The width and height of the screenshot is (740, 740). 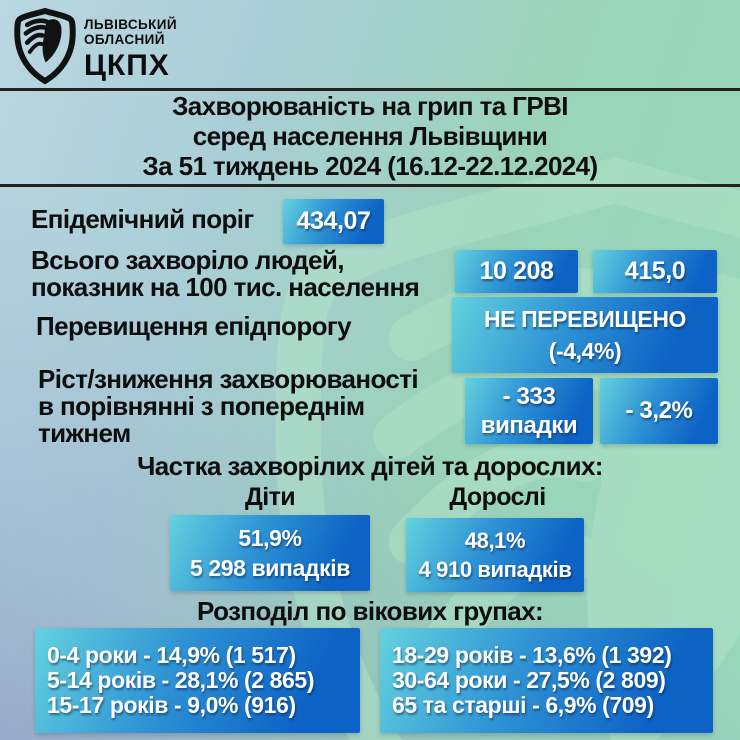 I want to click on age-group-row: 0-4 роки - 14,9% (1 517), so click(x=171, y=655).